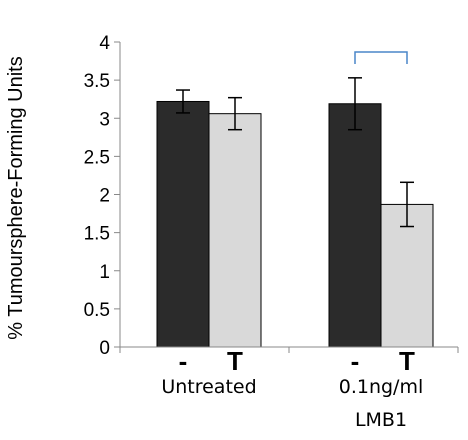 Image resolution: width=468 pixels, height=440 pixels. Describe the element at coordinates (97, 310) in the screenshot. I see `y-tick-label: 0.5` at that location.